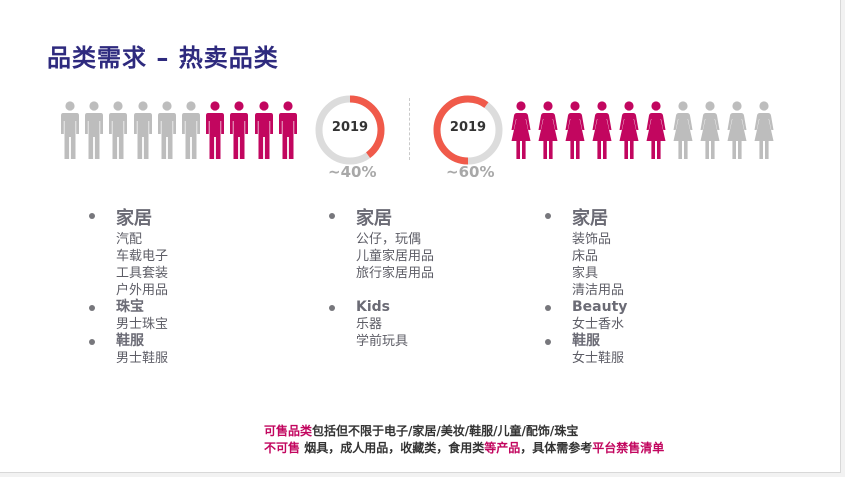 This screenshot has height=477, width=845. What do you see at coordinates (369, 324) in the screenshot?
I see `category-item: 乐器` at bounding box center [369, 324].